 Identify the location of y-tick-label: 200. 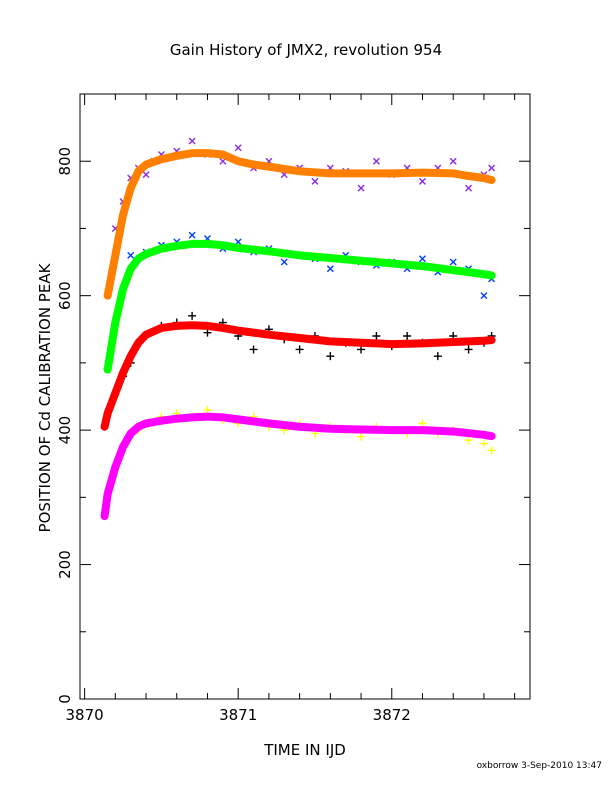
(65, 564).